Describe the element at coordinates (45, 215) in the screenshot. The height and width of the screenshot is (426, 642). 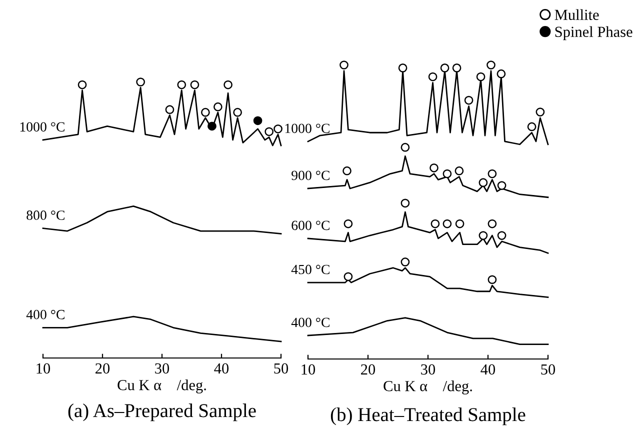
I see `series-label: 800 °C` at that location.